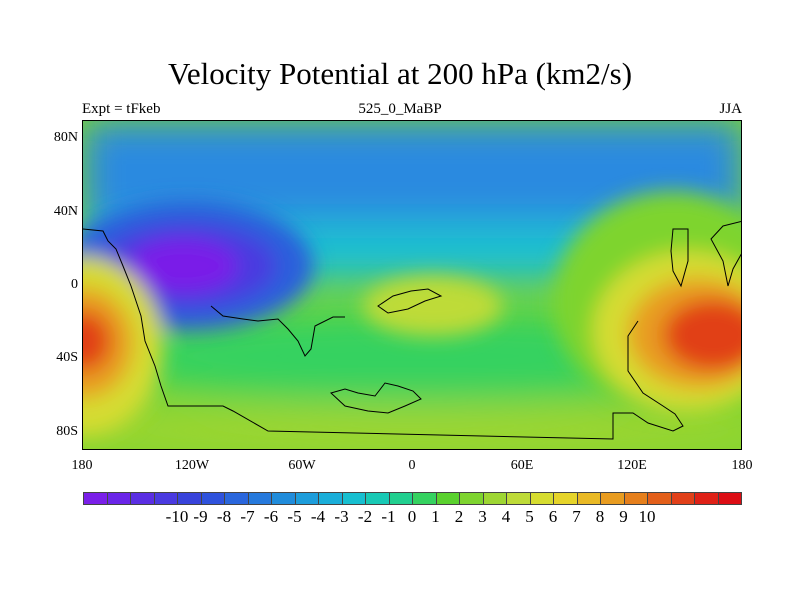 The width and height of the screenshot is (800, 600). What do you see at coordinates (67, 358) in the screenshot?
I see `lat-tick-label: 40S` at bounding box center [67, 358].